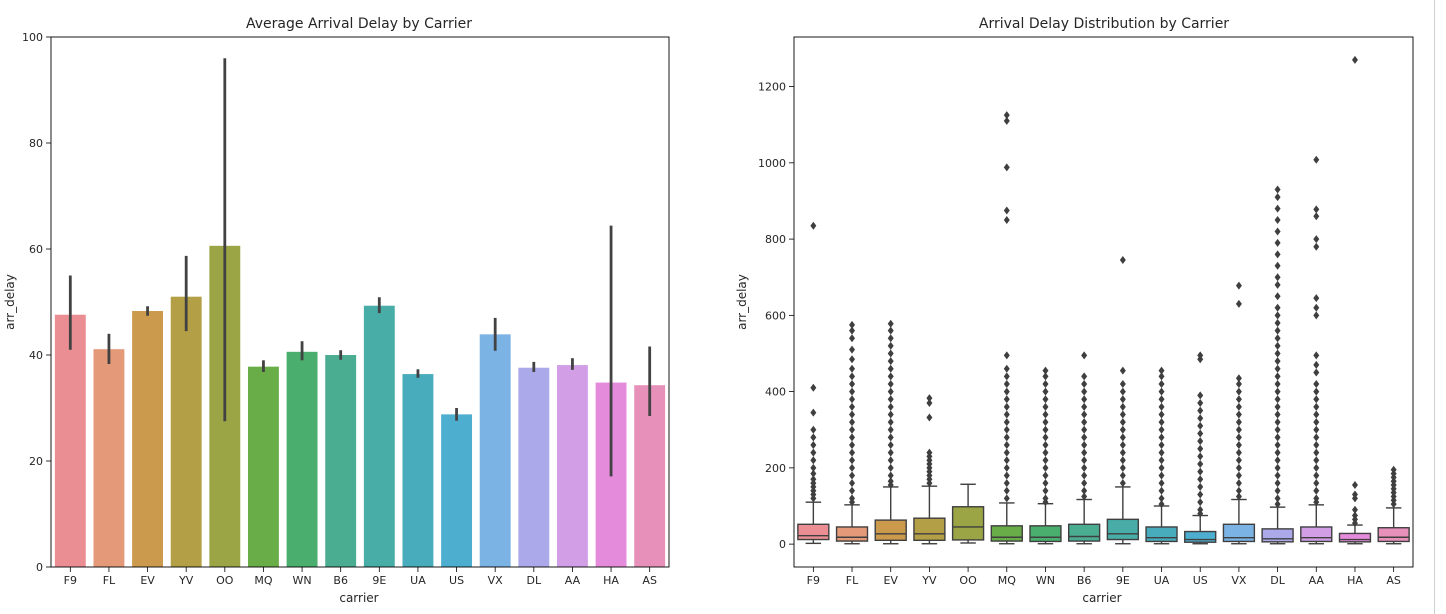  What do you see at coordinates (775, 468) in the screenshot?
I see `box-chart-y-tick-label: 200` at bounding box center [775, 468].